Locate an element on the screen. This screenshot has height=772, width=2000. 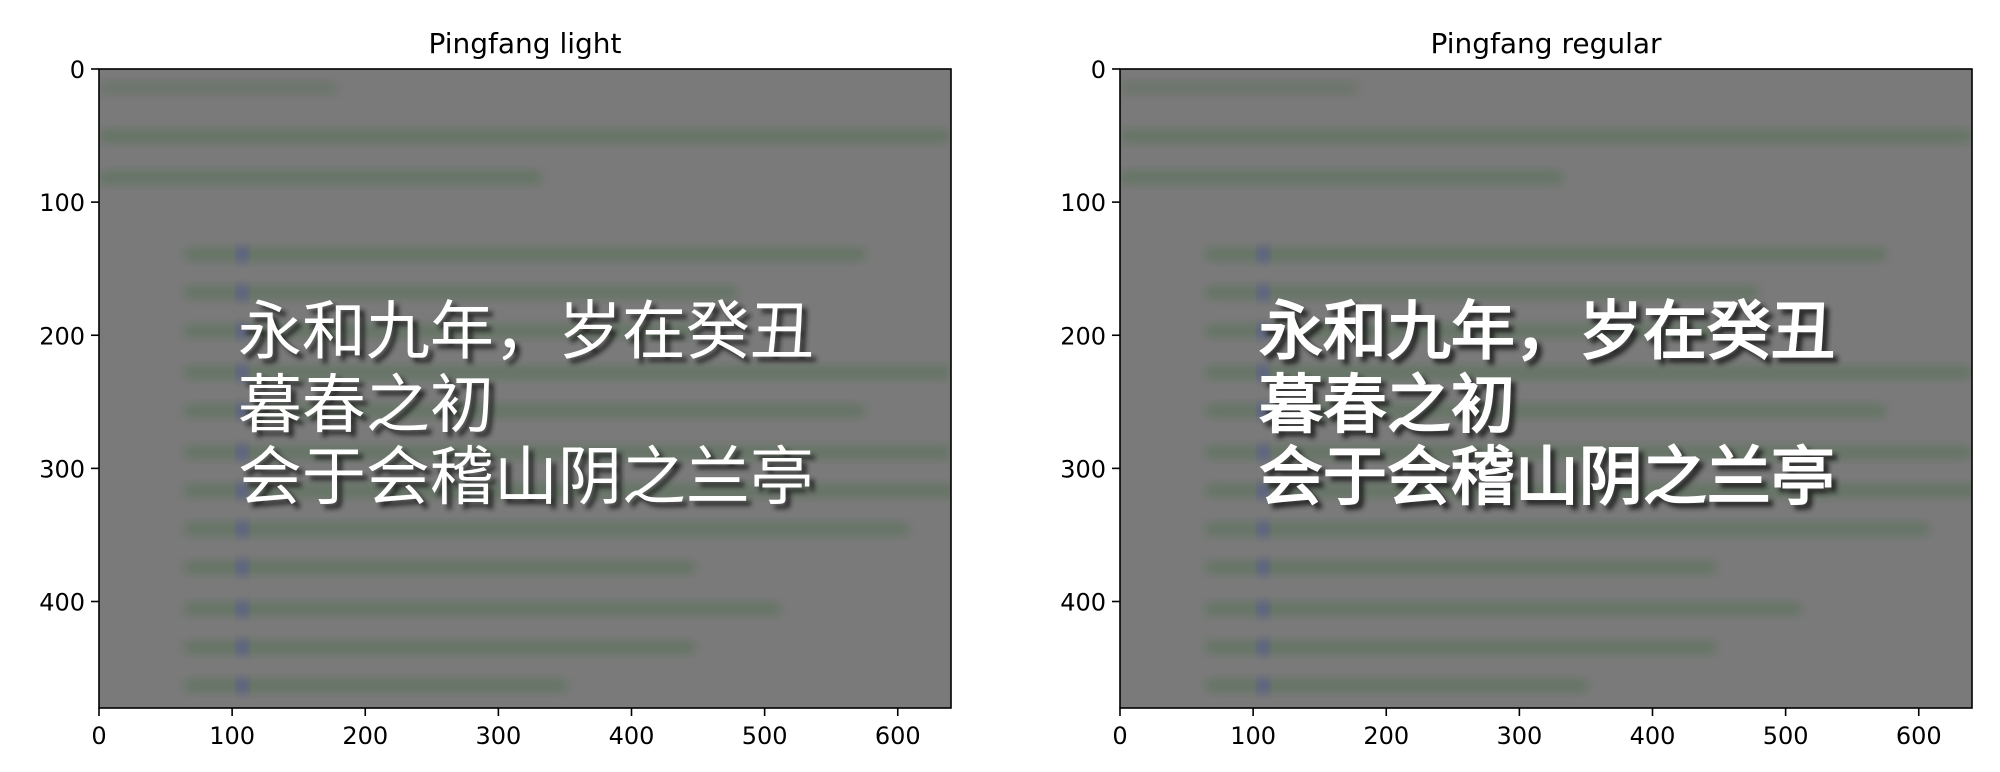
axes-title: Pingfang light is located at coordinates (524, 43).